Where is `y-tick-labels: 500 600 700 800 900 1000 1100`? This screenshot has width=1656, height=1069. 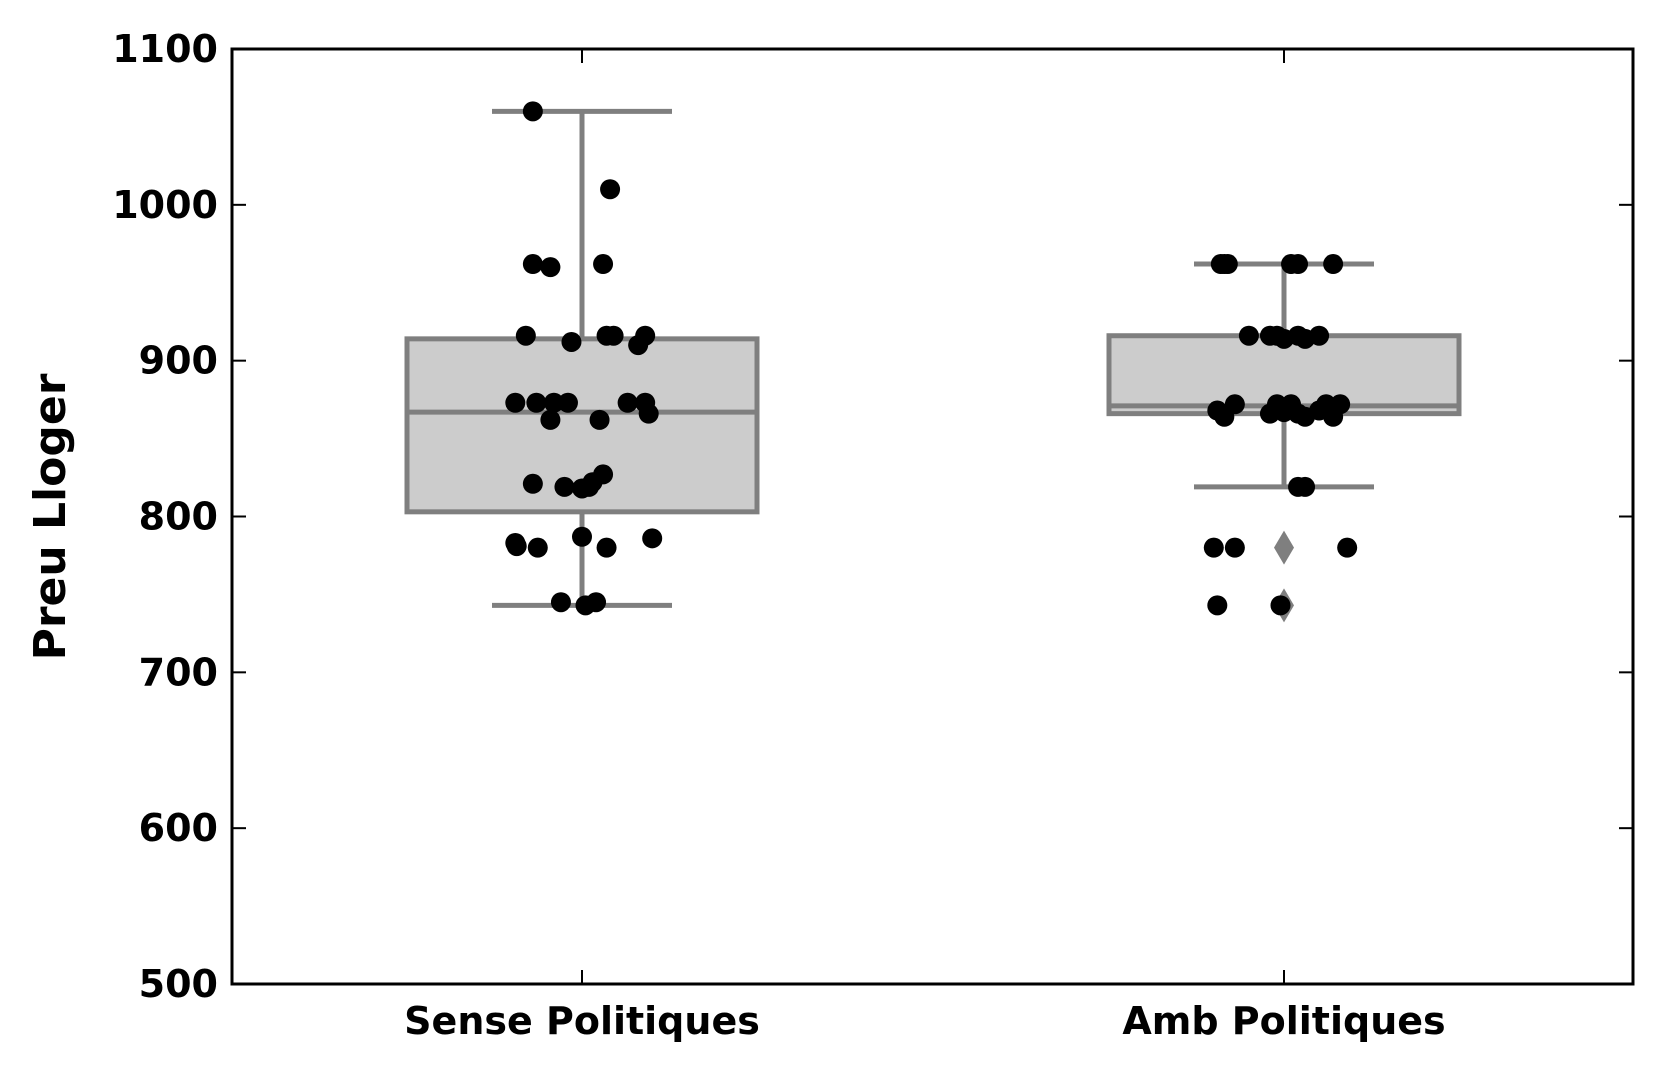
y-tick-labels: 500 600 700 800 900 1000 1100 is located at coordinates (165, 516).